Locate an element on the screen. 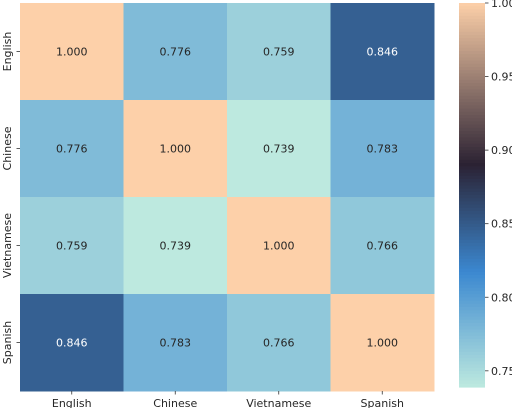 Image resolution: width=512 pixels, height=408 pixels. heatmap-cell-spanish-vietnamese is located at coordinates (279, 343).